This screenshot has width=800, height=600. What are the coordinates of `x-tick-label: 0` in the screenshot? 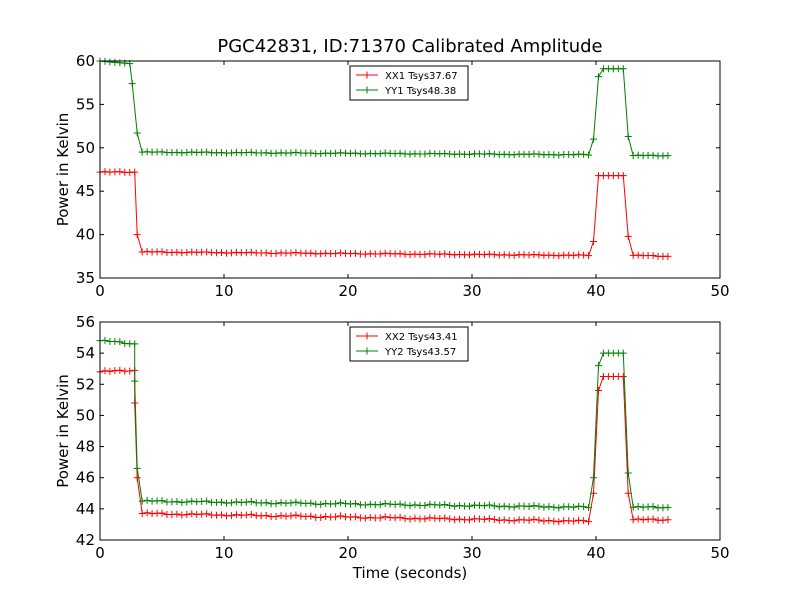 It's located at (100, 553).